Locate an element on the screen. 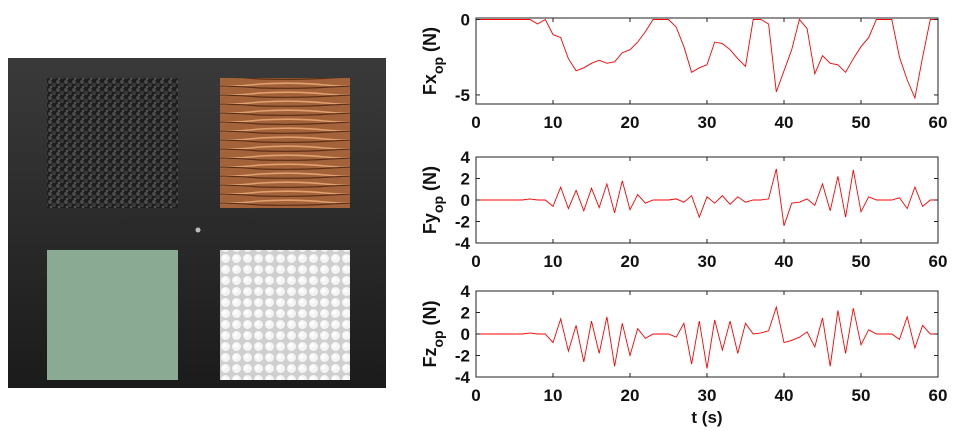  y-axis-label: Fyop (N) is located at coordinates (433, 200).